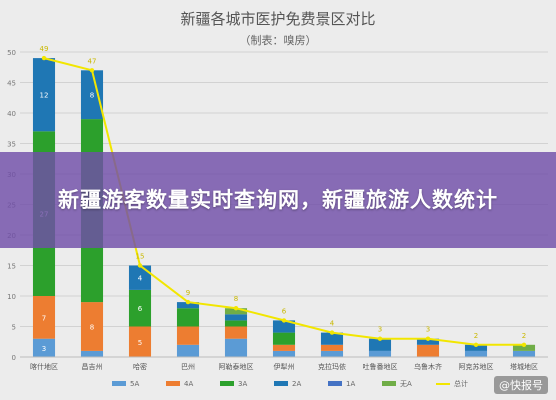  I want to click on watermark-text: @快报号, so click(521, 385).